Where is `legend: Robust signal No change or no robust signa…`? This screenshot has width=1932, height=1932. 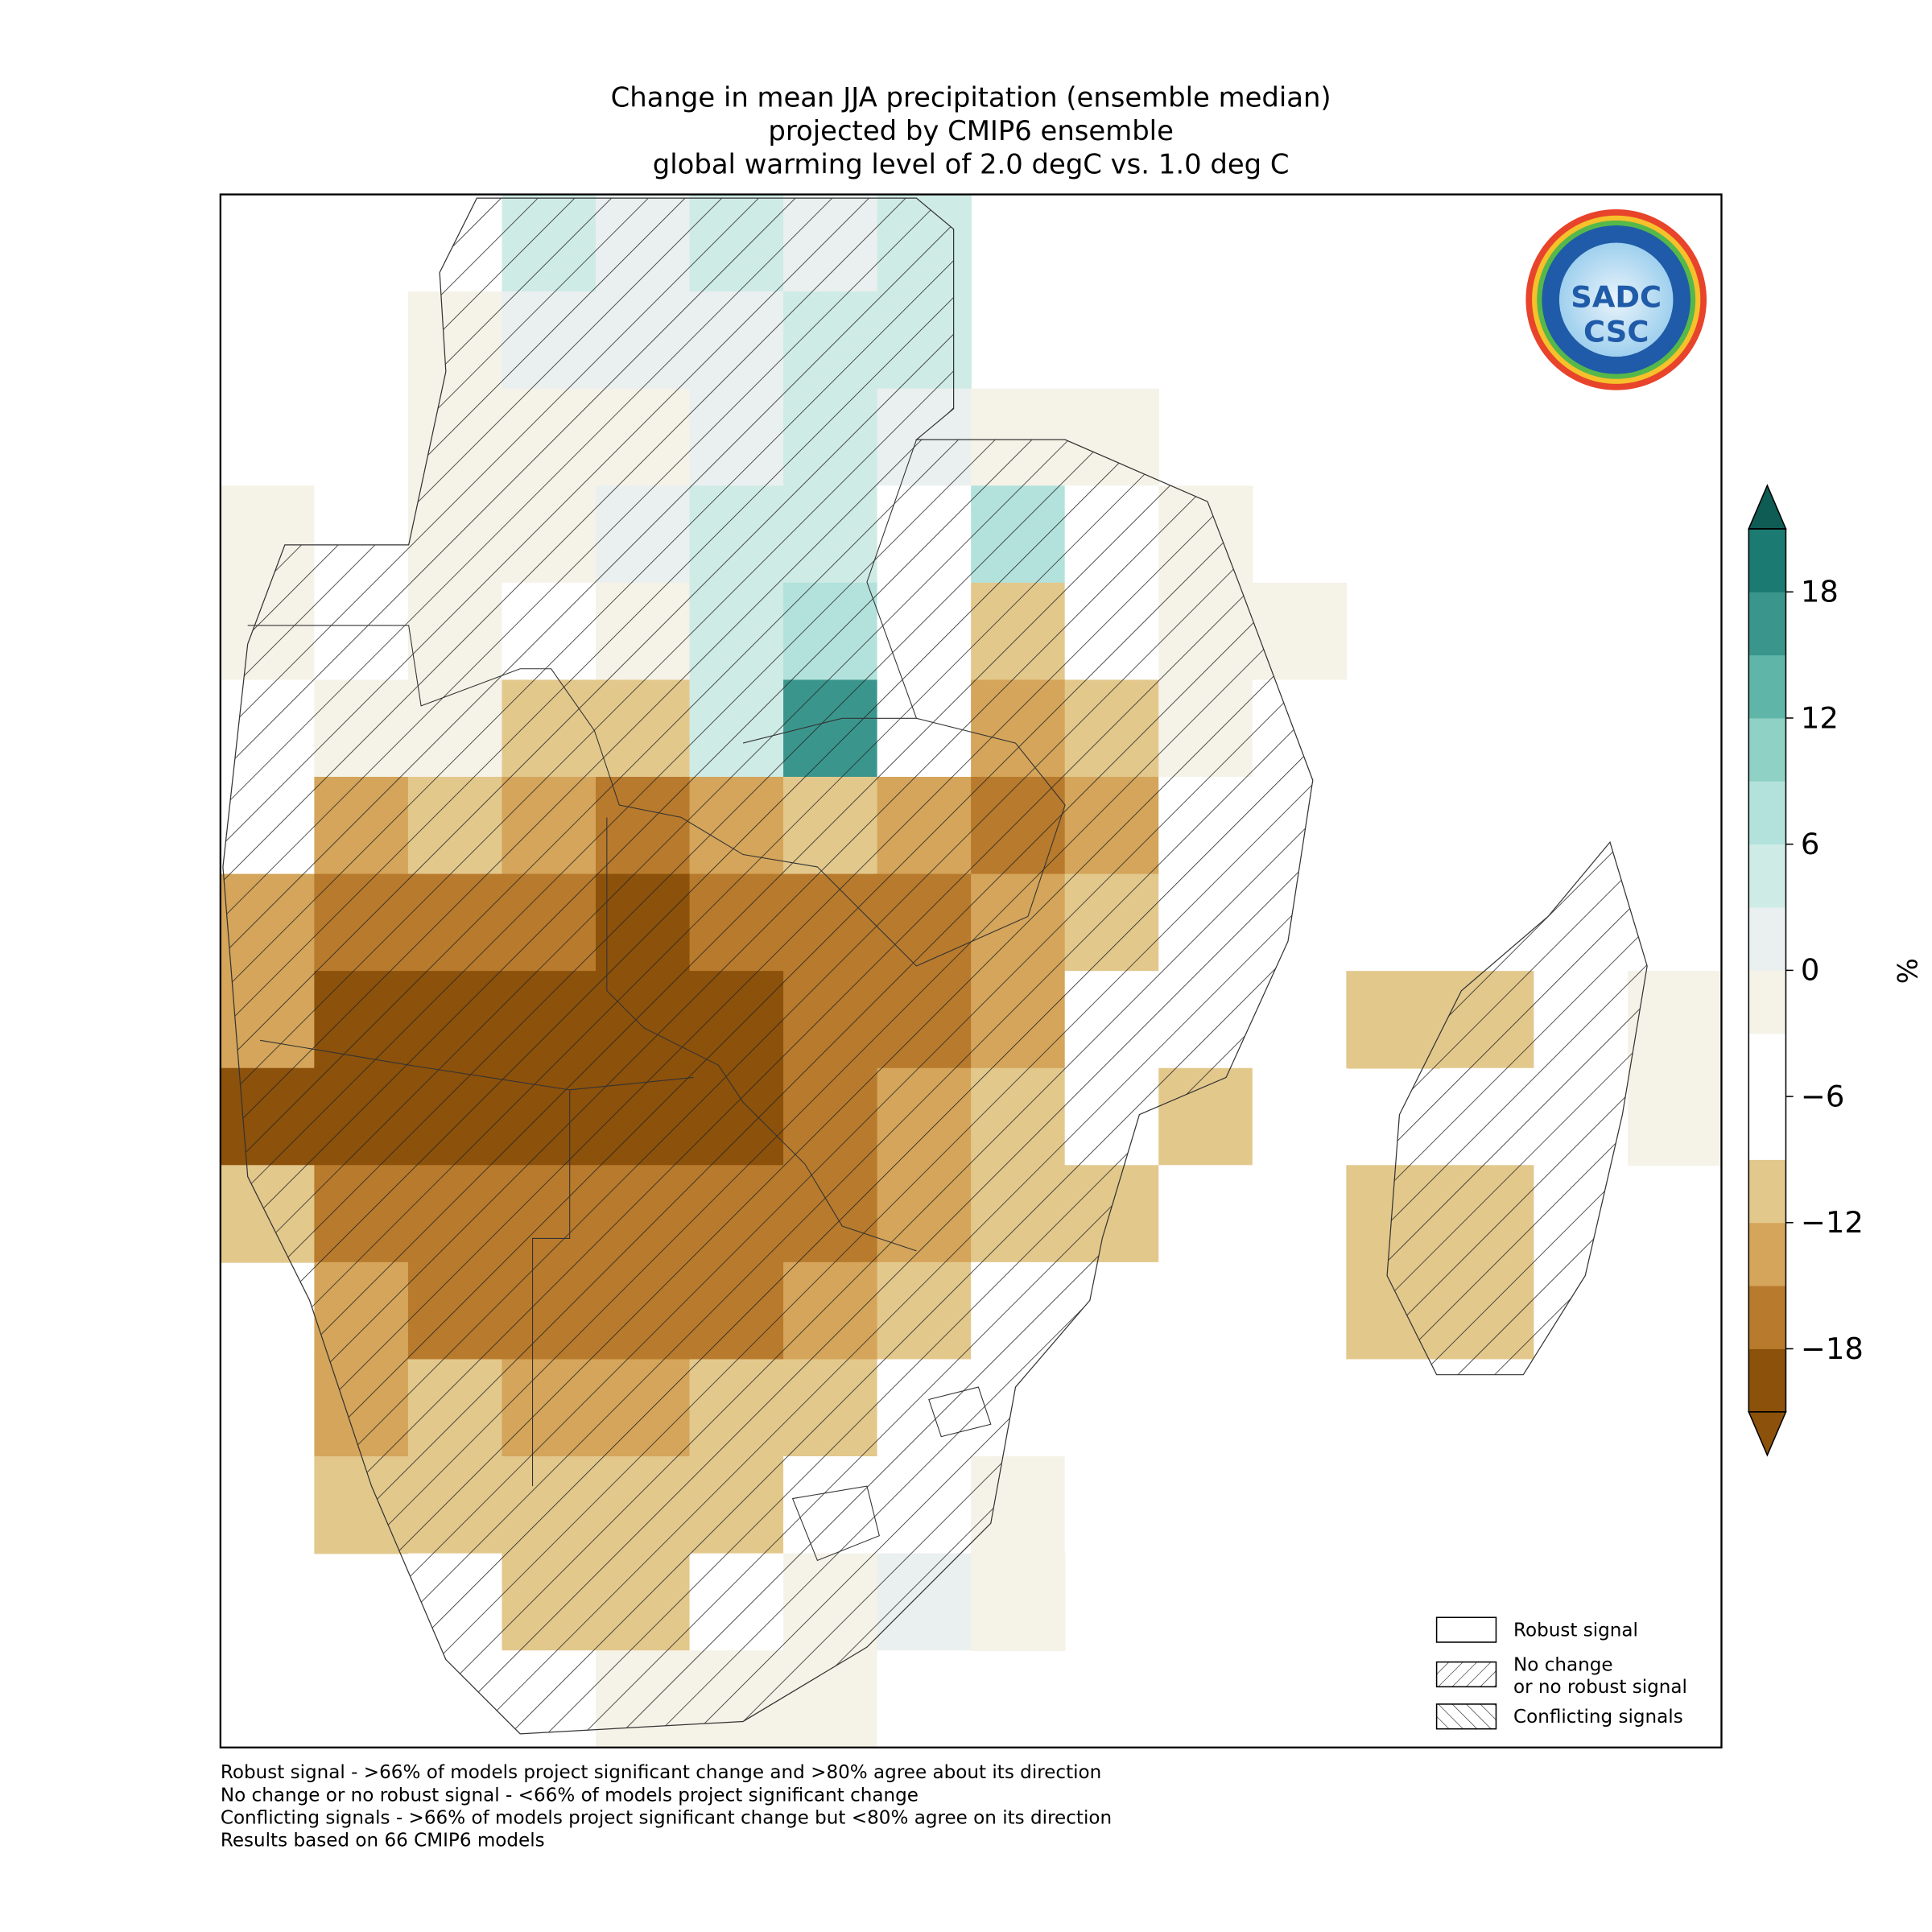
legend: Robust signal No change or no robust signa… is located at coordinates (1561, 1673).